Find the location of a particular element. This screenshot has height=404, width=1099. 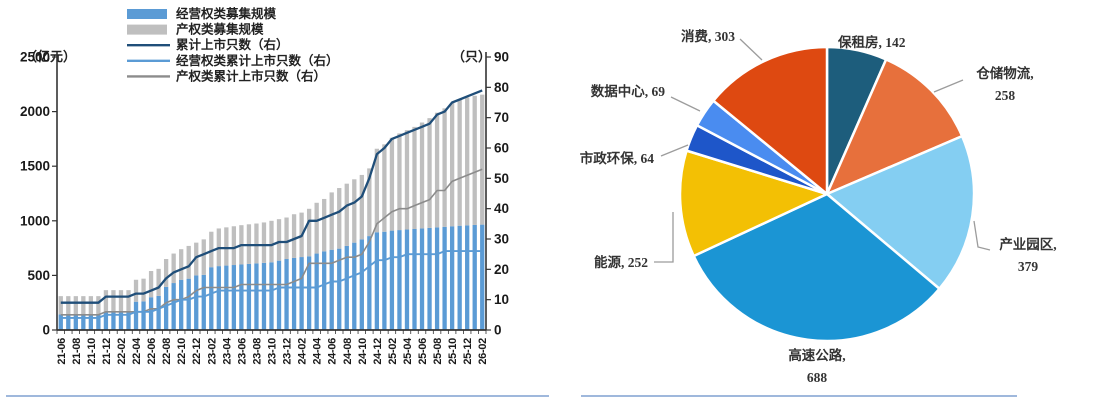

x-axis-tick-label: 24-12 is located at coordinates (378, 351).